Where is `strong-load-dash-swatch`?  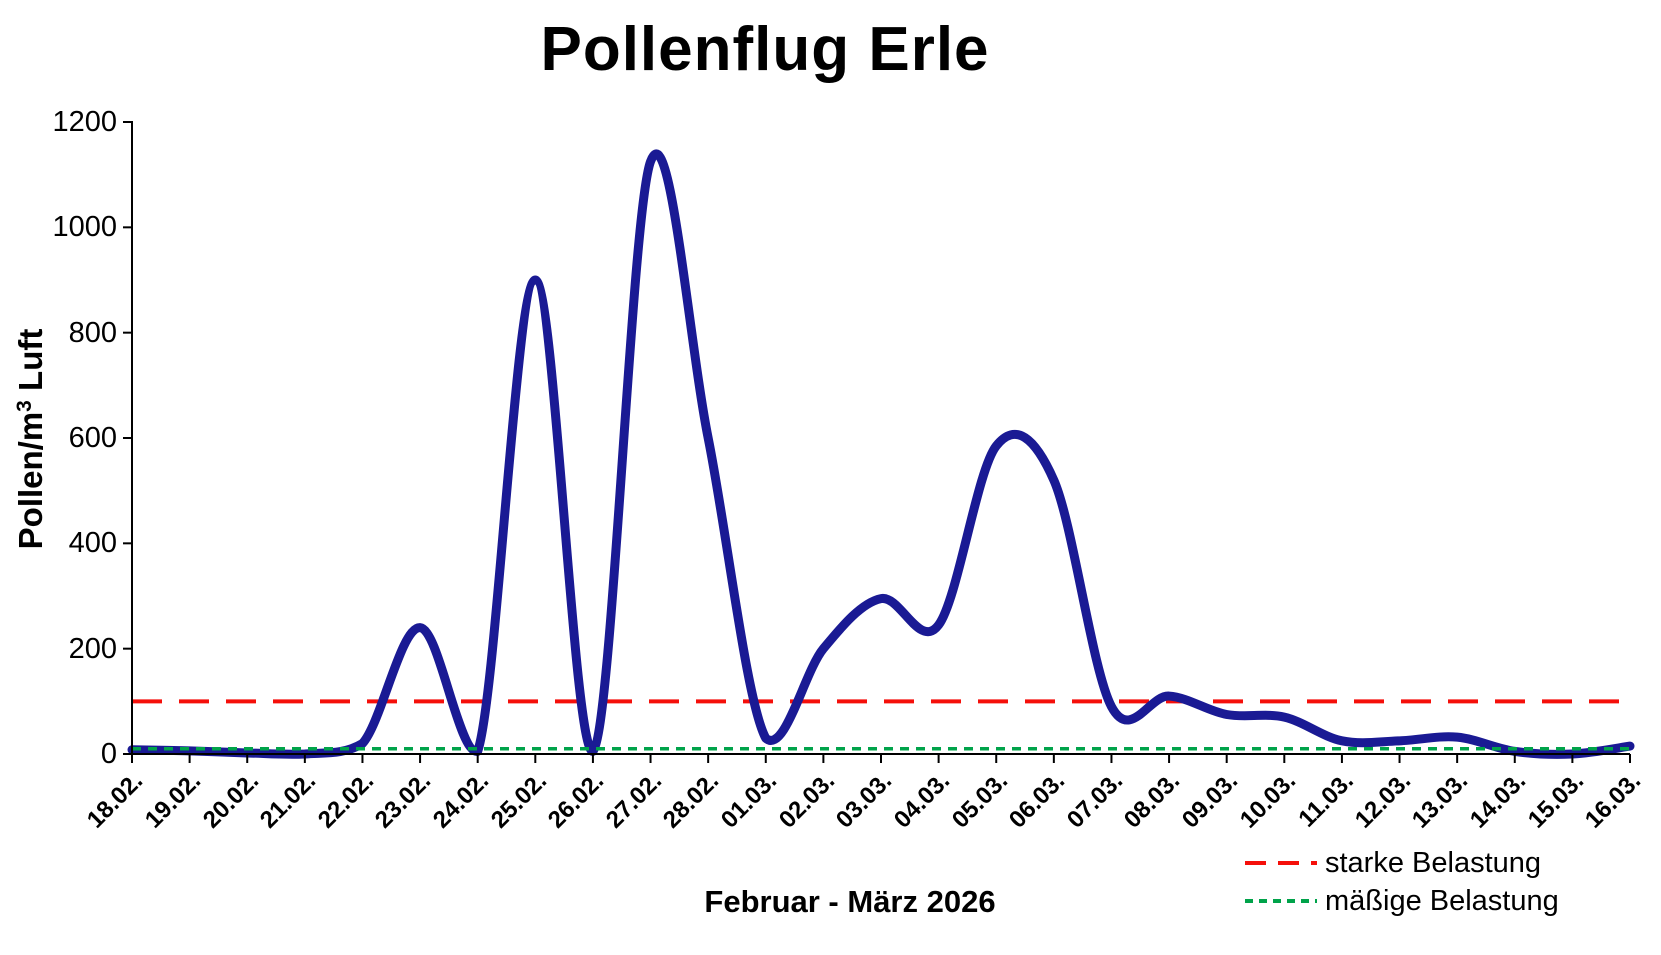
strong-load-dash-swatch is located at coordinates (1281, 863).